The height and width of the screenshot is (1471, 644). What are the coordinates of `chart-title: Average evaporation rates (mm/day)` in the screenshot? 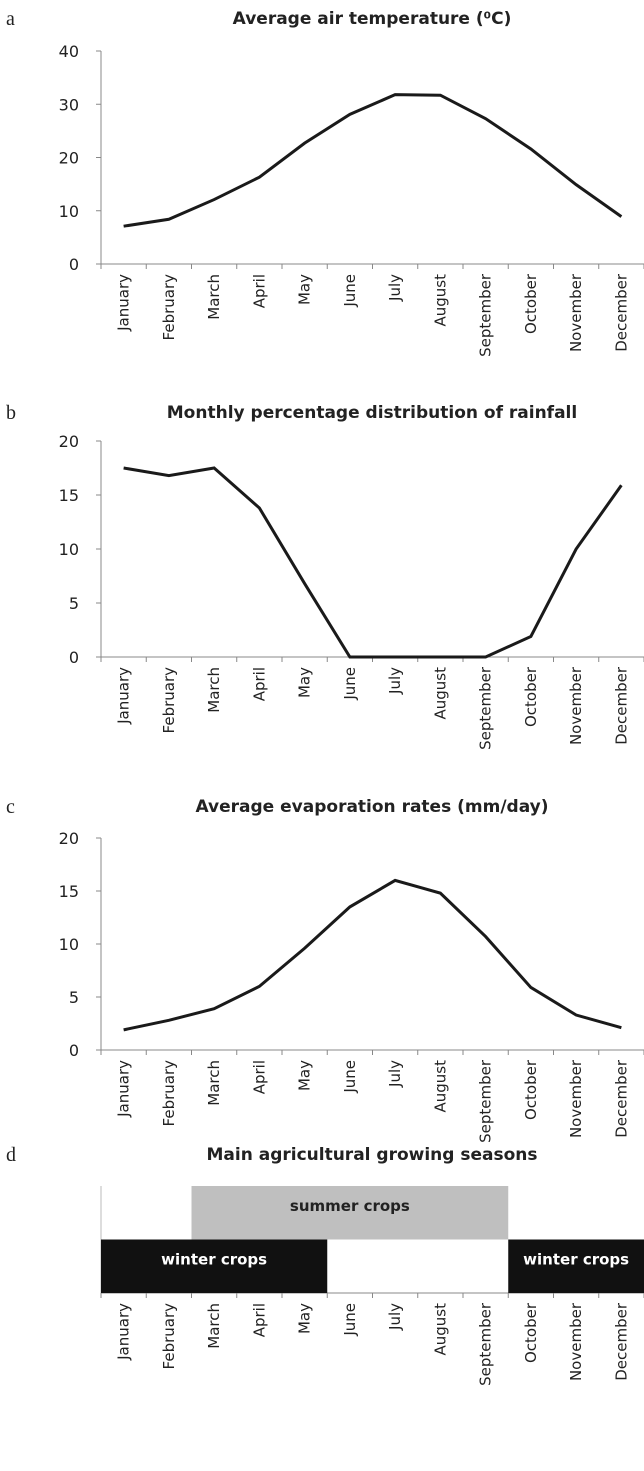 It's located at (372, 807).